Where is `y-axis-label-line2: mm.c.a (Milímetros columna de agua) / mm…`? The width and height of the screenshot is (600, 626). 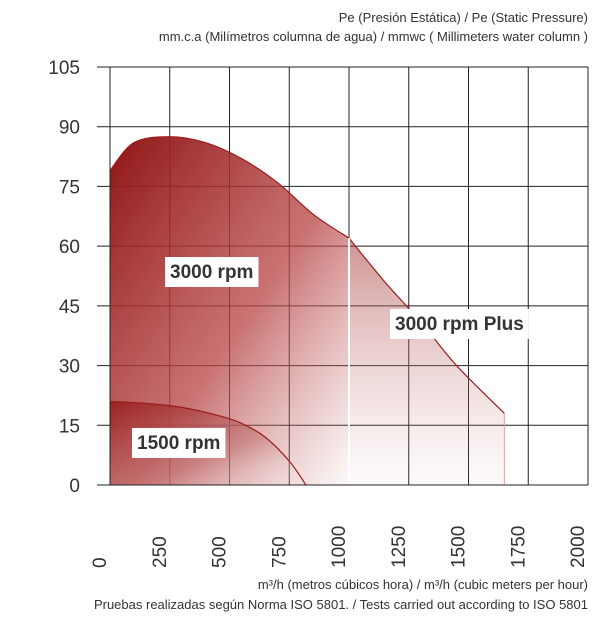 y-axis-label-line2: mm.c.a (Milímetros columna de agua) / mm… is located at coordinates (373, 36).